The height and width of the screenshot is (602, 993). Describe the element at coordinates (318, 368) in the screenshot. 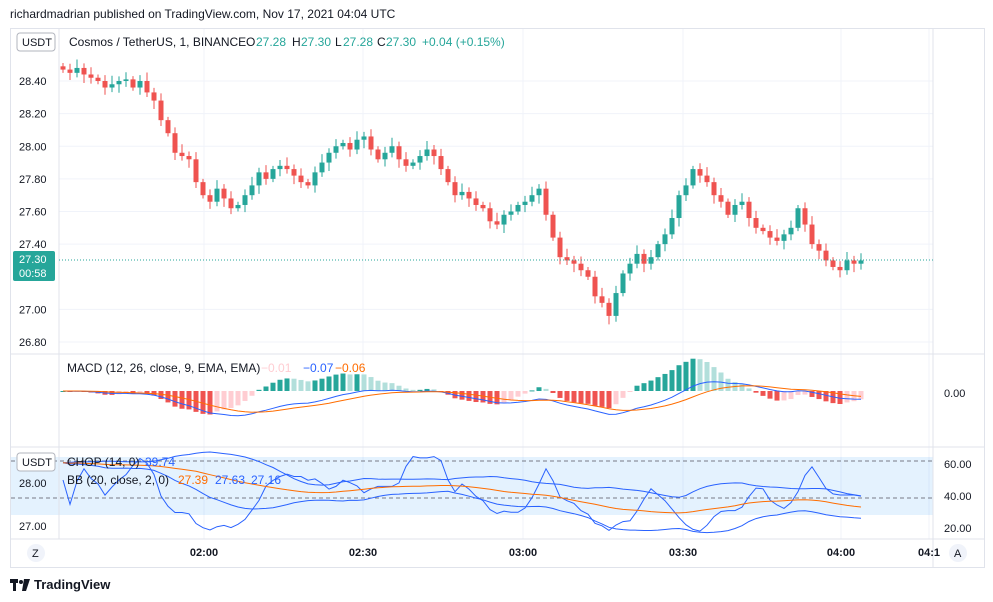

I see `macd-value: −0.07` at that location.